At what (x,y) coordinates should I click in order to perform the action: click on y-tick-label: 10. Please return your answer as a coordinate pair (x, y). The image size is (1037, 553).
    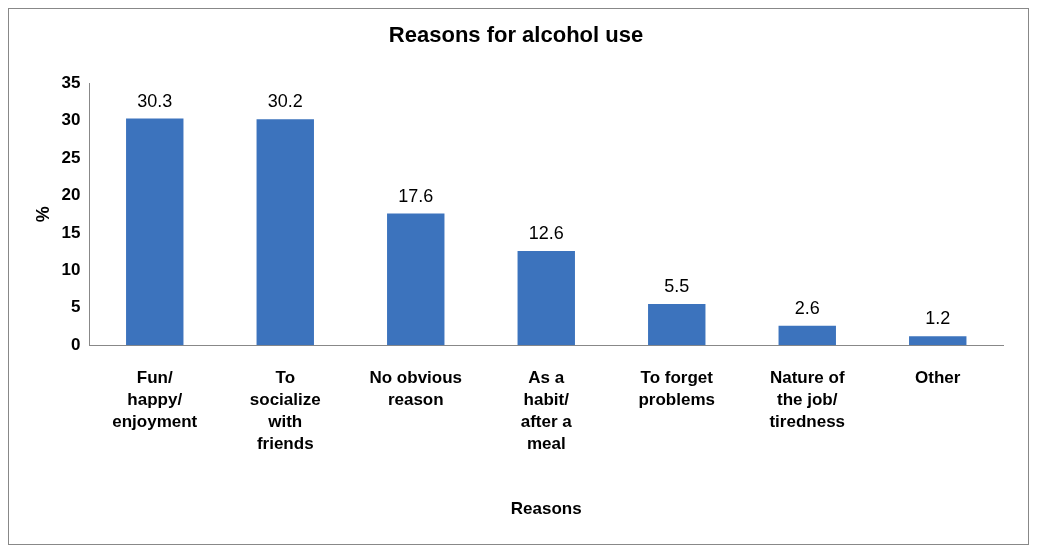
    Looking at the image, I should click on (71, 270).